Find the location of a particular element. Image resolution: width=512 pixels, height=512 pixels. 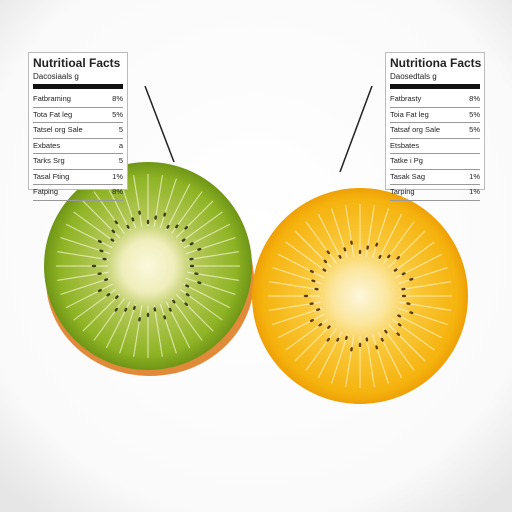

row-name: Tasak Sag is located at coordinates (408, 176).